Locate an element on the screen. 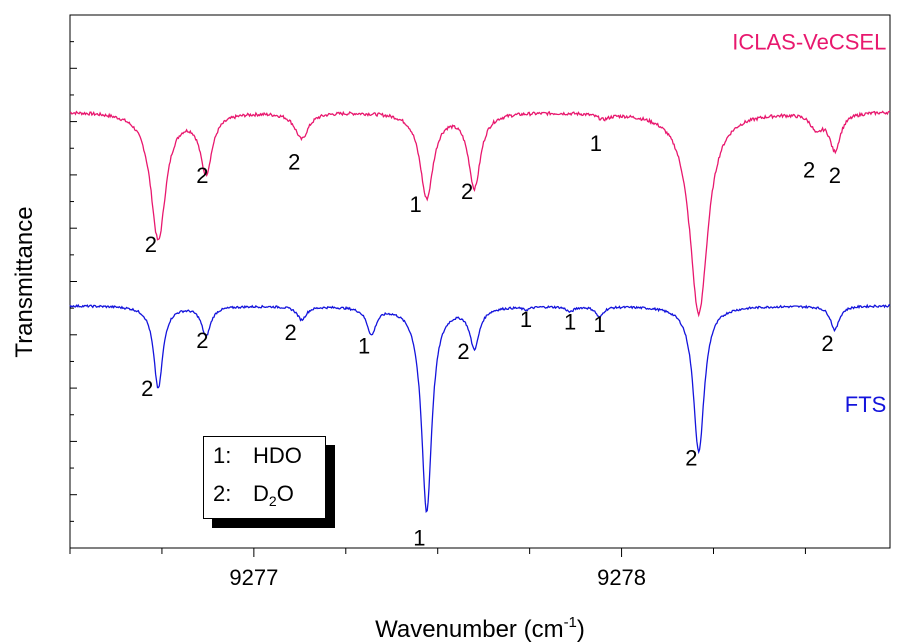  legend-text-after: O is located at coordinates (285, 493).